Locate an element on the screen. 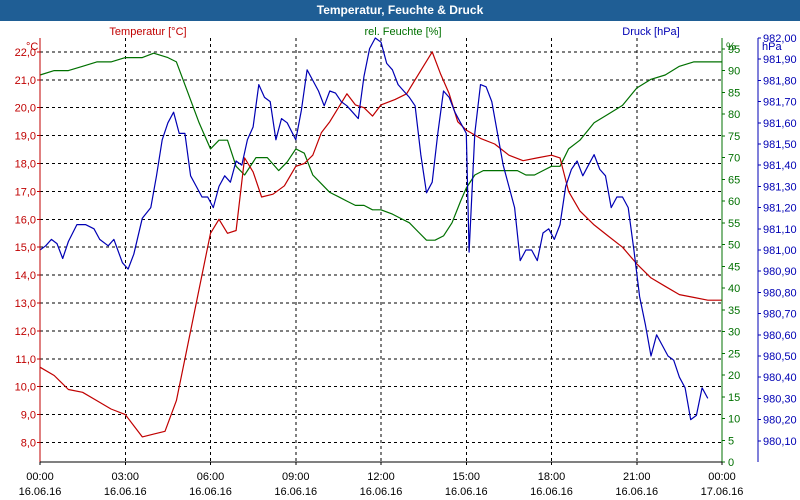 The image size is (800, 500). temperature-tick-label-8: 14,0 is located at coordinates (25, 276).